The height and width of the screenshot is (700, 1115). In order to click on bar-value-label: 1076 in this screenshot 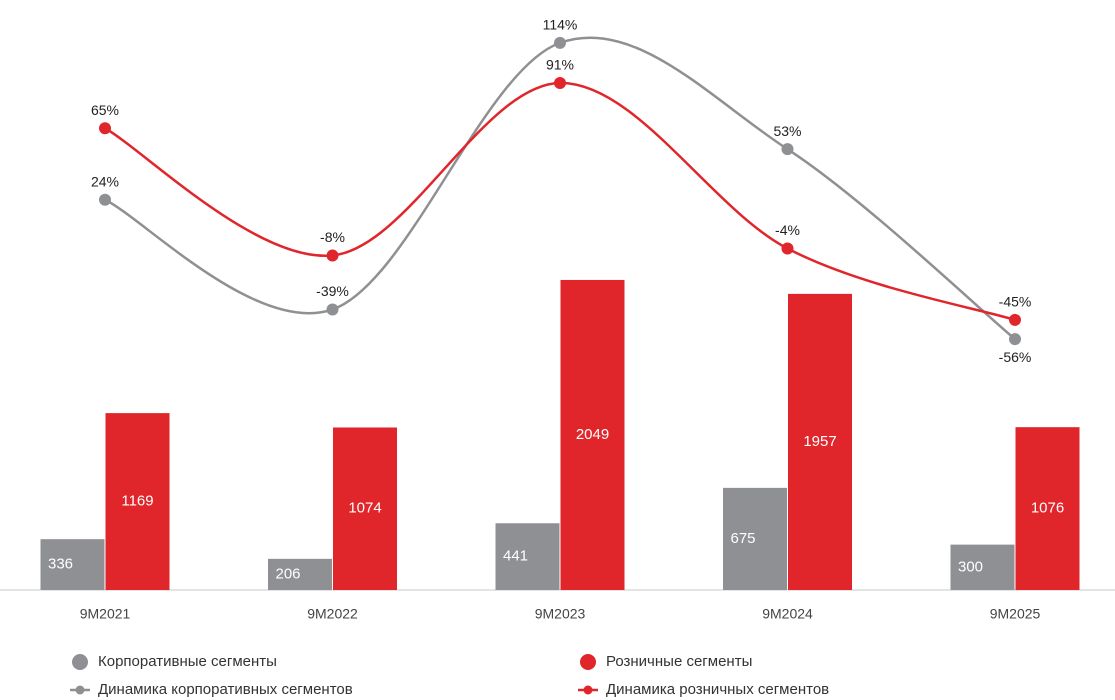, I will do `click(1047, 508)`.